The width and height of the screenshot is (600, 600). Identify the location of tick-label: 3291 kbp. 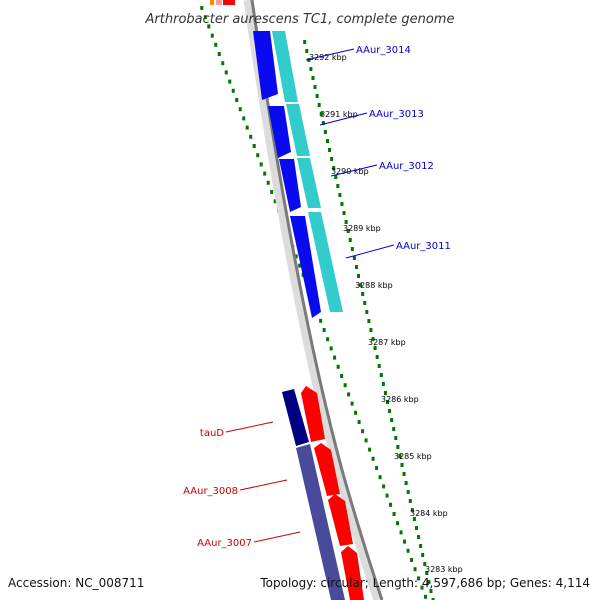
(339, 114).